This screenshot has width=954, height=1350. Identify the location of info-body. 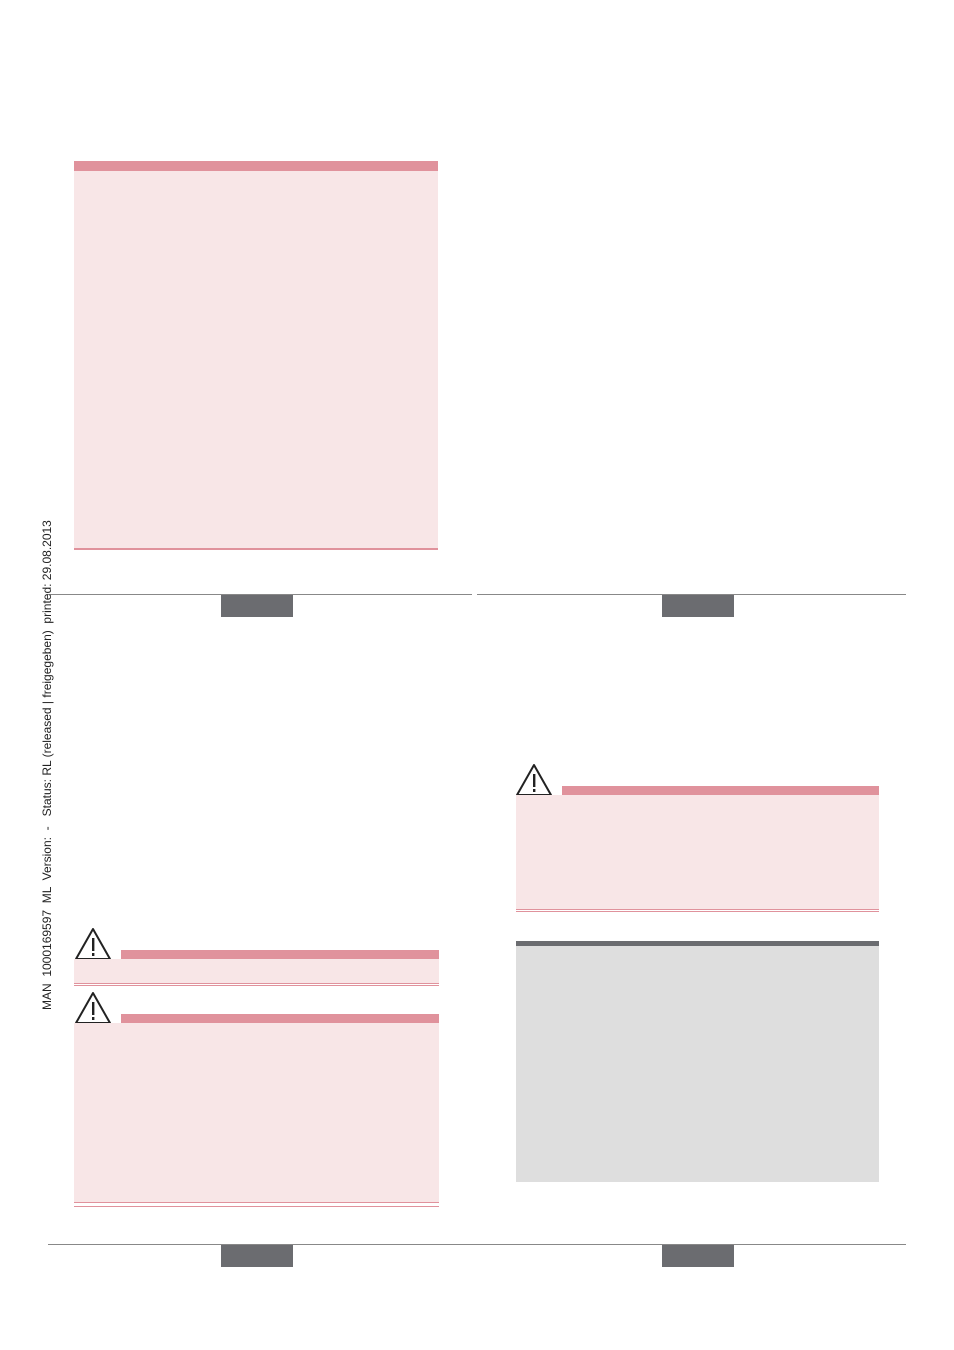
(697, 1064).